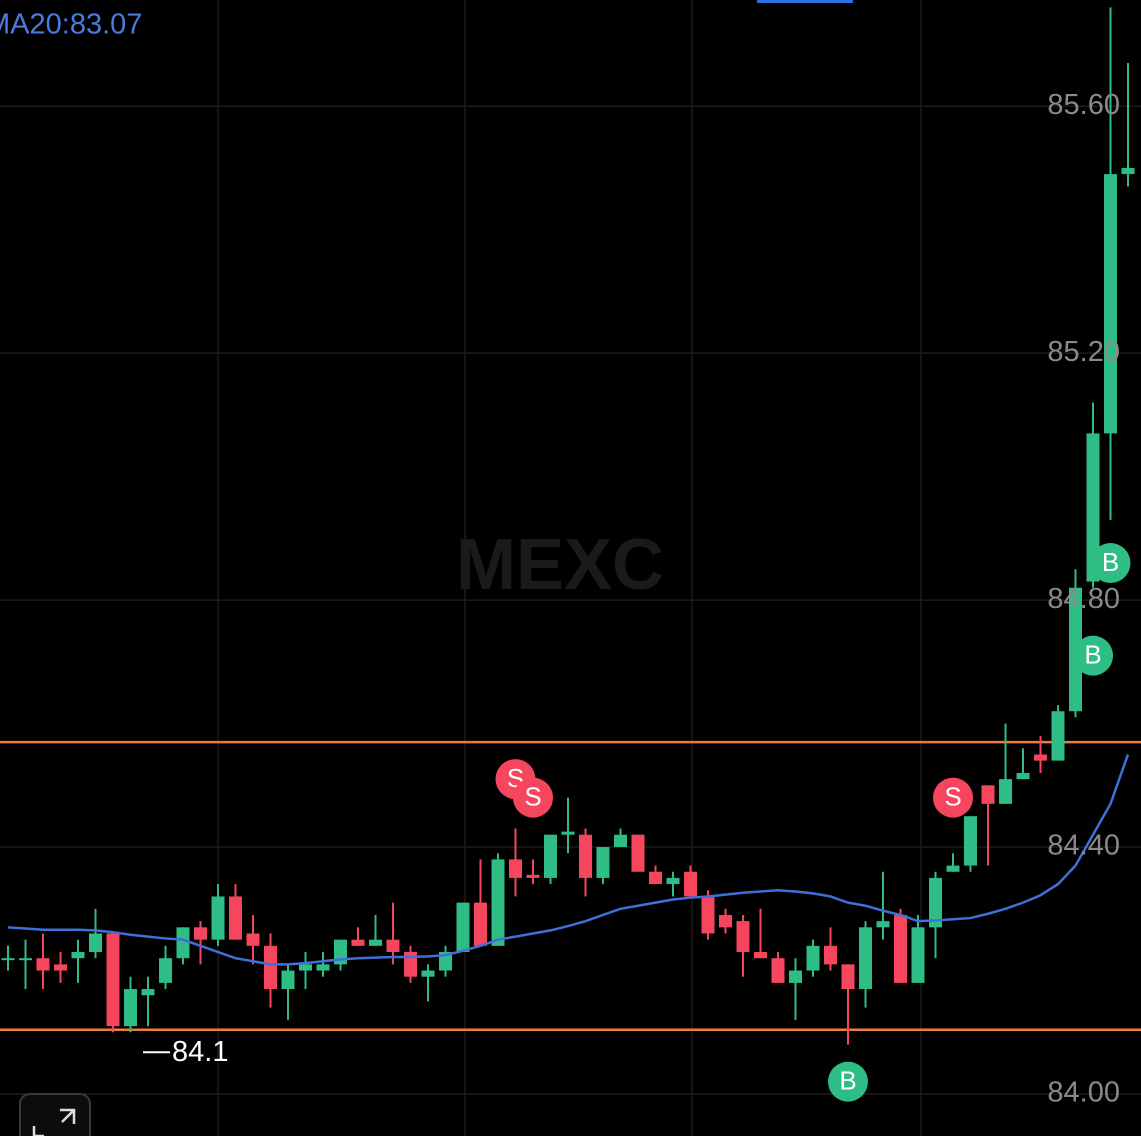 This screenshot has width=1141, height=1136. Describe the element at coordinates (560, 565) in the screenshot. I see `watermark: MEXC` at that location.